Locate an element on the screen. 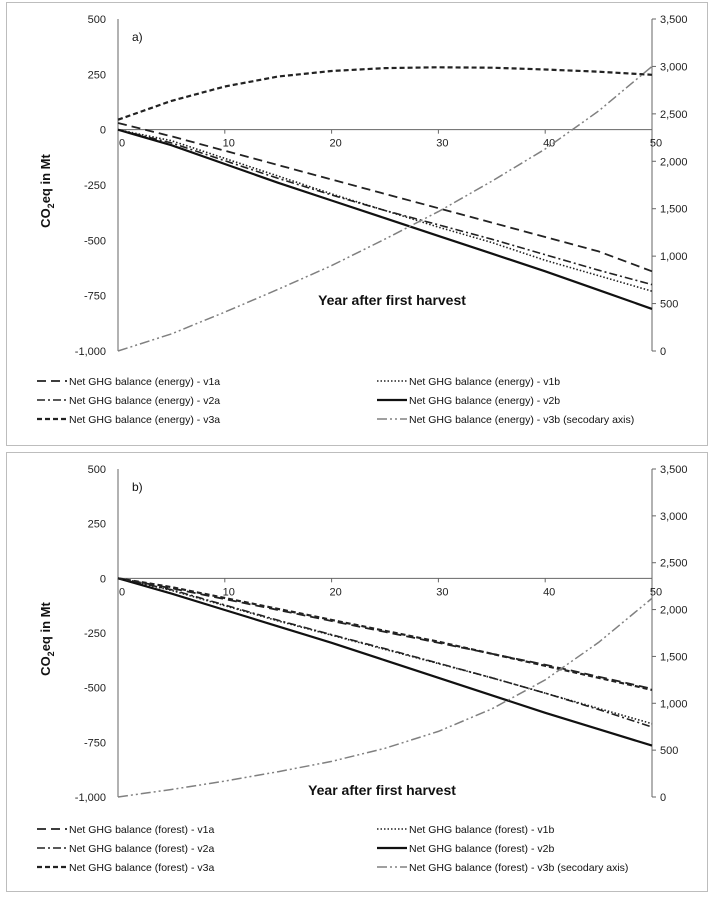 Image resolution: width=713 pixels, height=898 pixels. legend-entry: Net GHG balance (energy) - v1a is located at coordinates (144, 382).